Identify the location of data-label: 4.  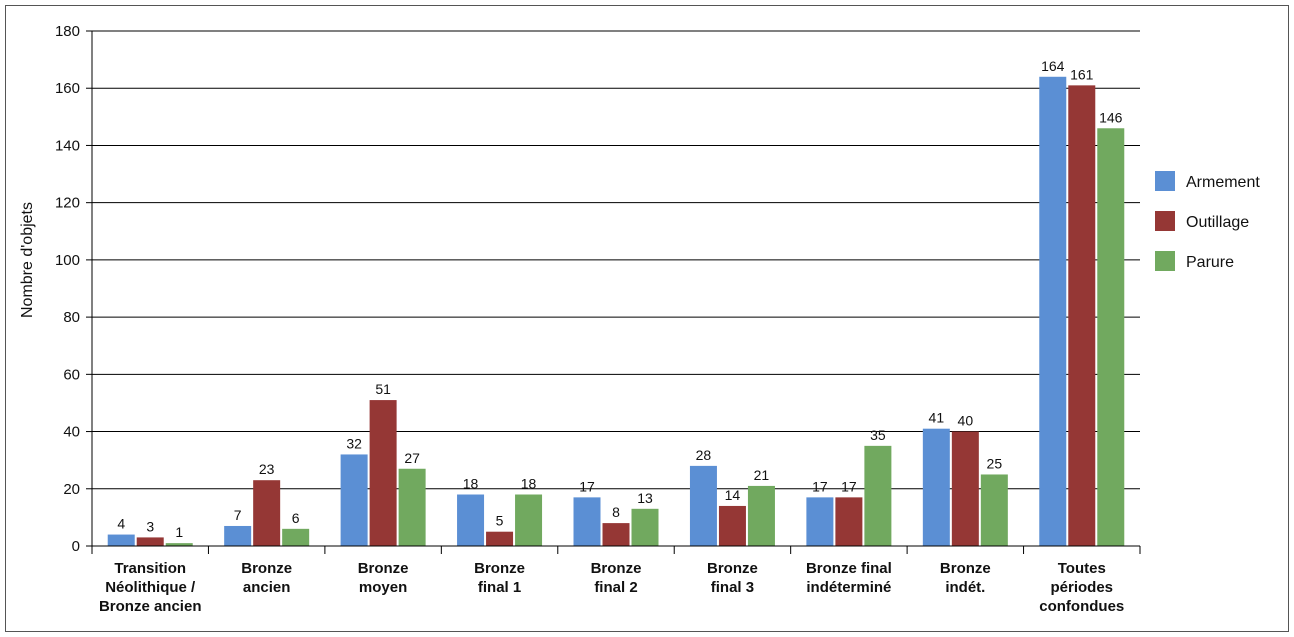
(121, 524).